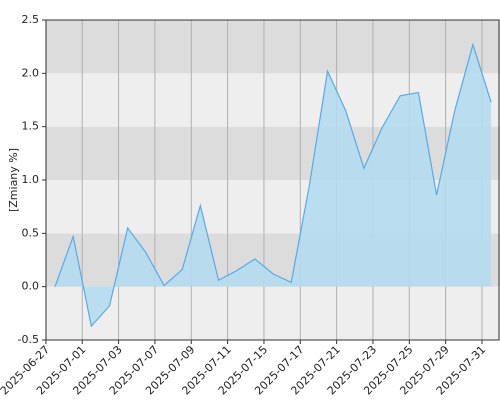  What do you see at coordinates (31, 19) in the screenshot?
I see `y-tick-label: 2.5` at bounding box center [31, 19].